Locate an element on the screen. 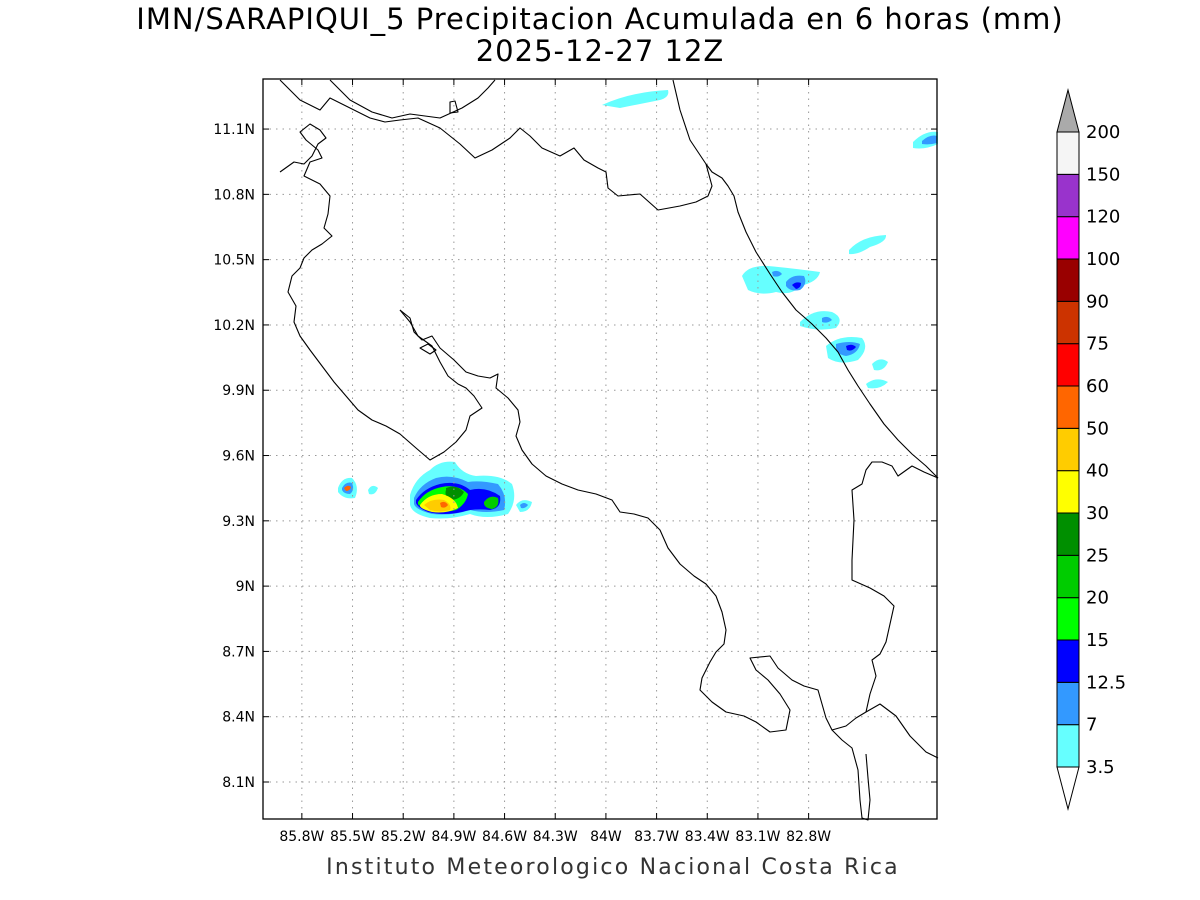 Image resolution: width=1200 pixels, height=900 pixels. lat-tick-label: 9.9N is located at coordinates (238, 391).